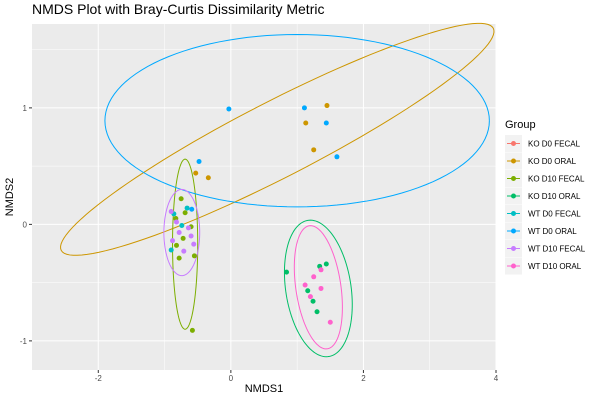 This screenshot has height=400, width=600. I want to click on legend-label: WT D0 ORAL, so click(552, 231).